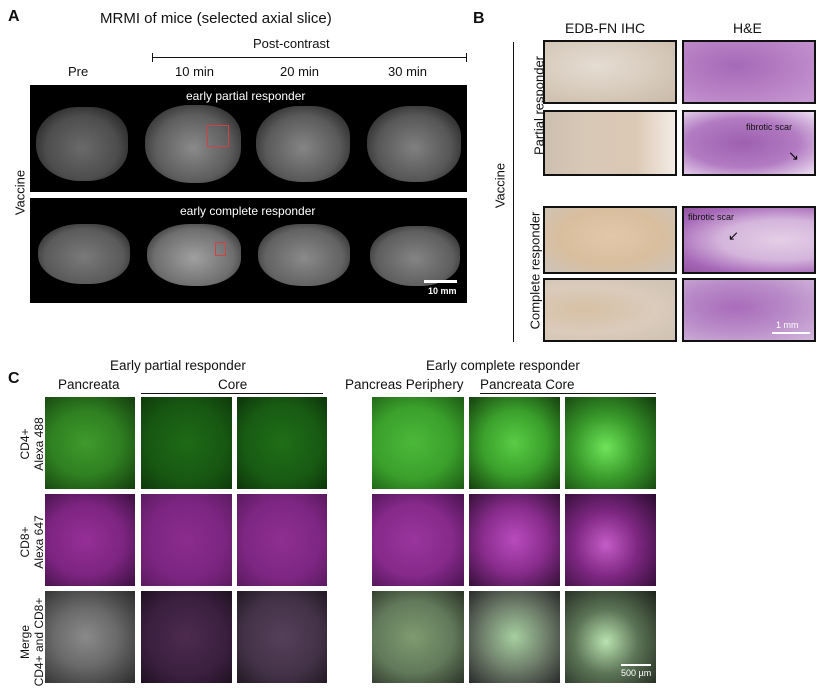 This screenshot has width=825, height=696. What do you see at coordinates (291, 43) in the screenshot?
I see `post-contrast-label: Post-contrast` at bounding box center [291, 43].